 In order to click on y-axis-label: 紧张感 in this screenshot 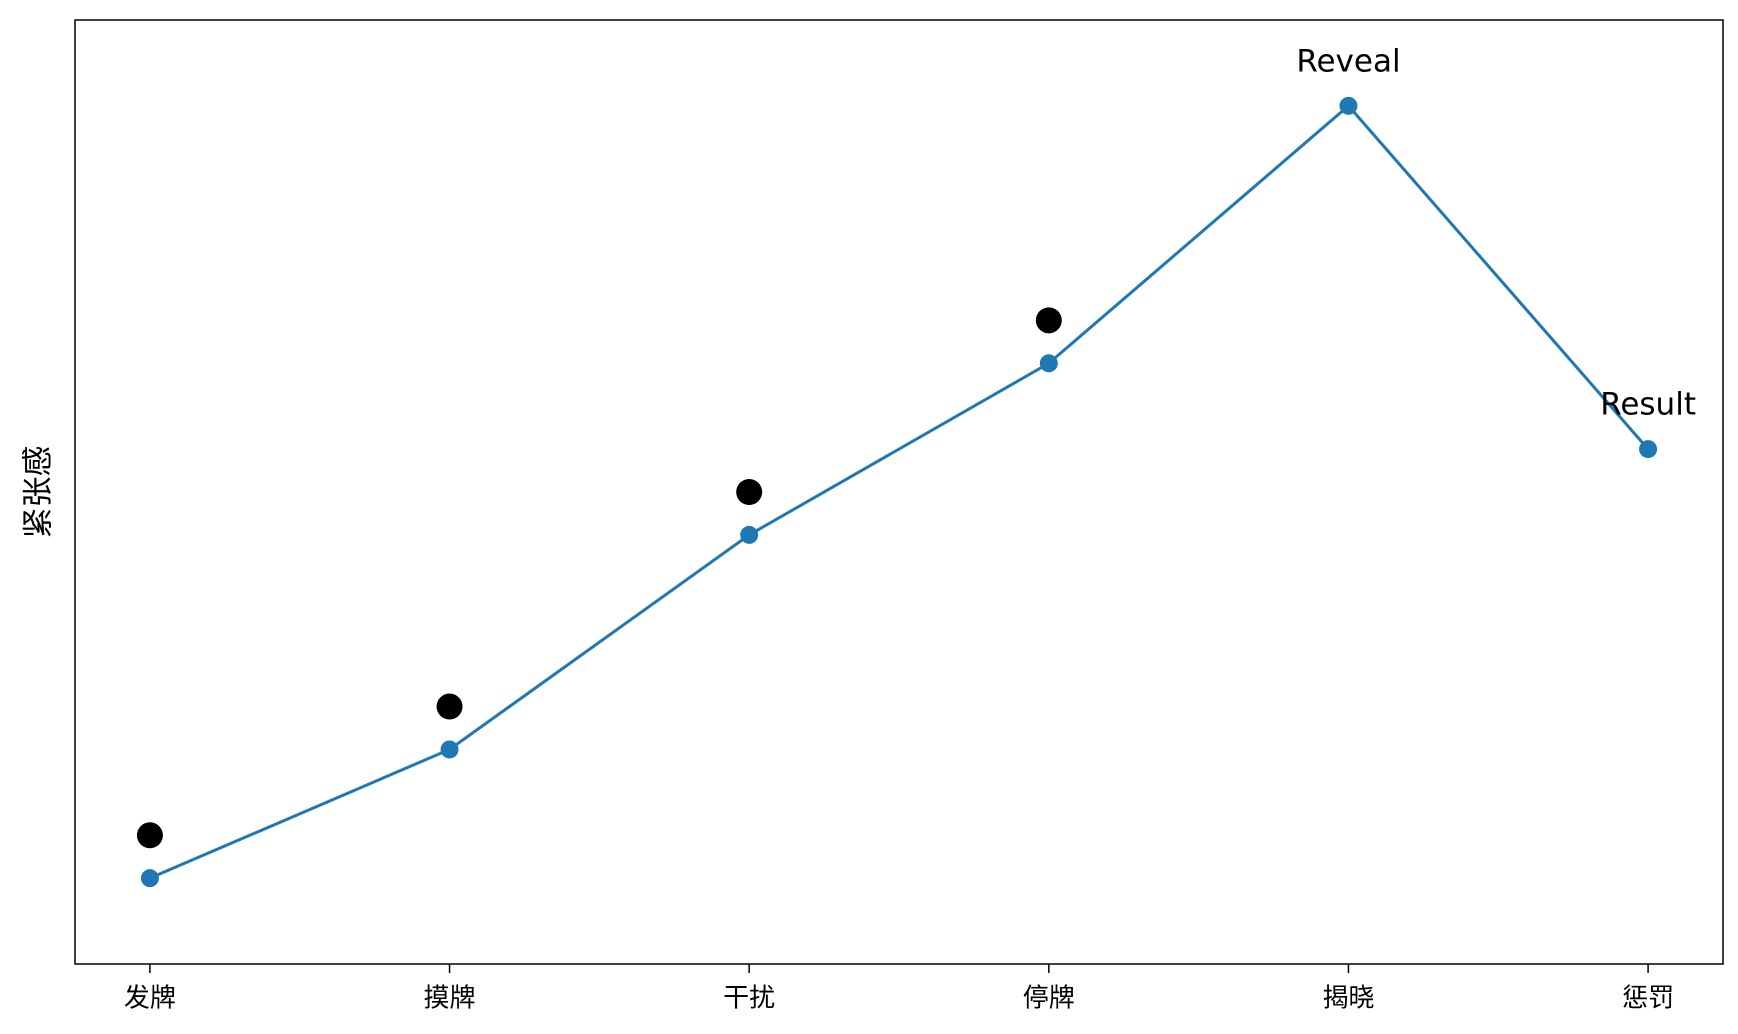, I will do `click(39, 492)`.